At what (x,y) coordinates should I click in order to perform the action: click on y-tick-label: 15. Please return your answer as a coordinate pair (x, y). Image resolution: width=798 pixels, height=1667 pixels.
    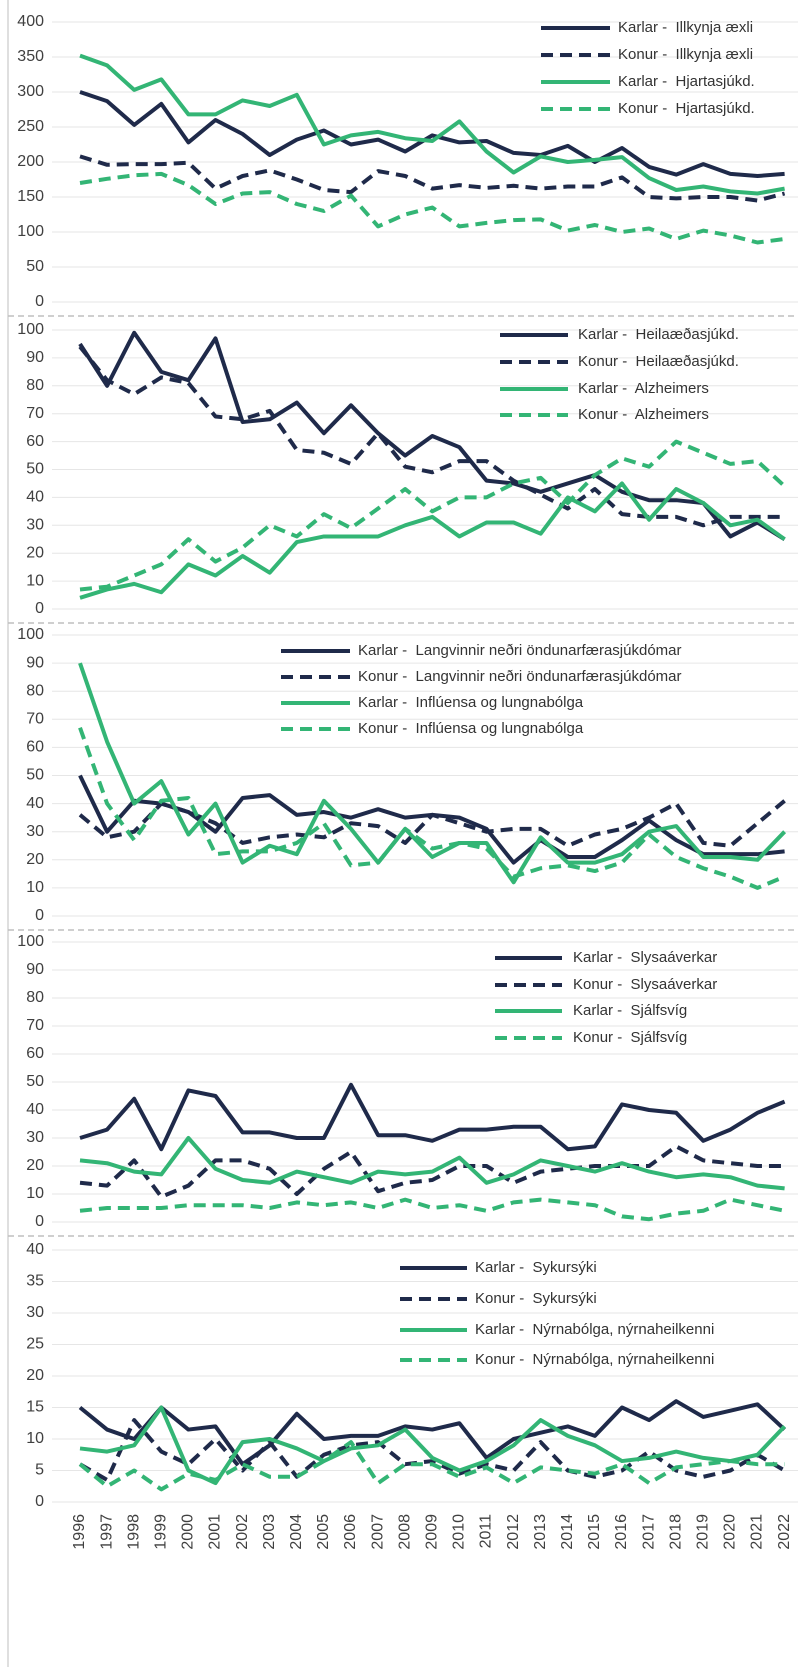
    Looking at the image, I should click on (35, 1407).